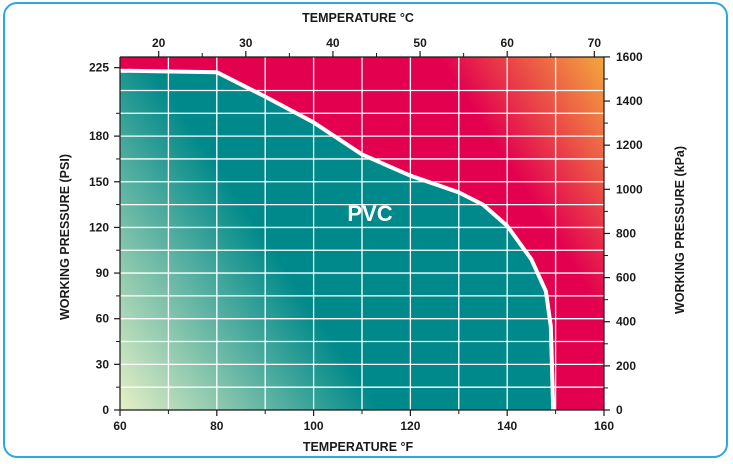 The height and width of the screenshot is (464, 733). What do you see at coordinates (217, 426) in the screenshot?
I see `x-bottom-tick-label: 80` at bounding box center [217, 426].